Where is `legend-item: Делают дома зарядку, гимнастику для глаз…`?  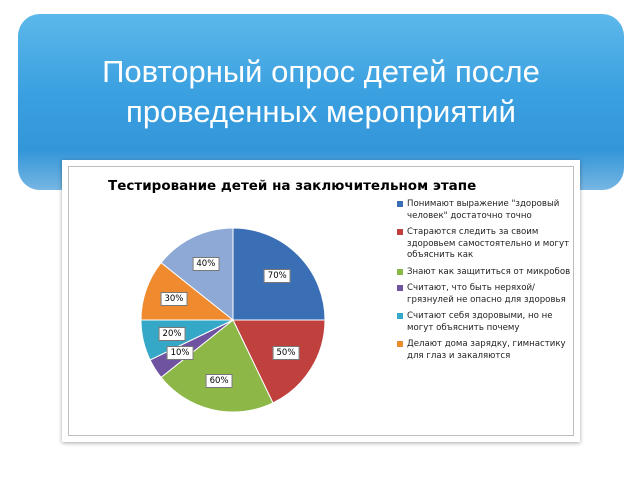 legend-item: Делают дома зарядку, гимнастику для глаз… is located at coordinates (486, 350).